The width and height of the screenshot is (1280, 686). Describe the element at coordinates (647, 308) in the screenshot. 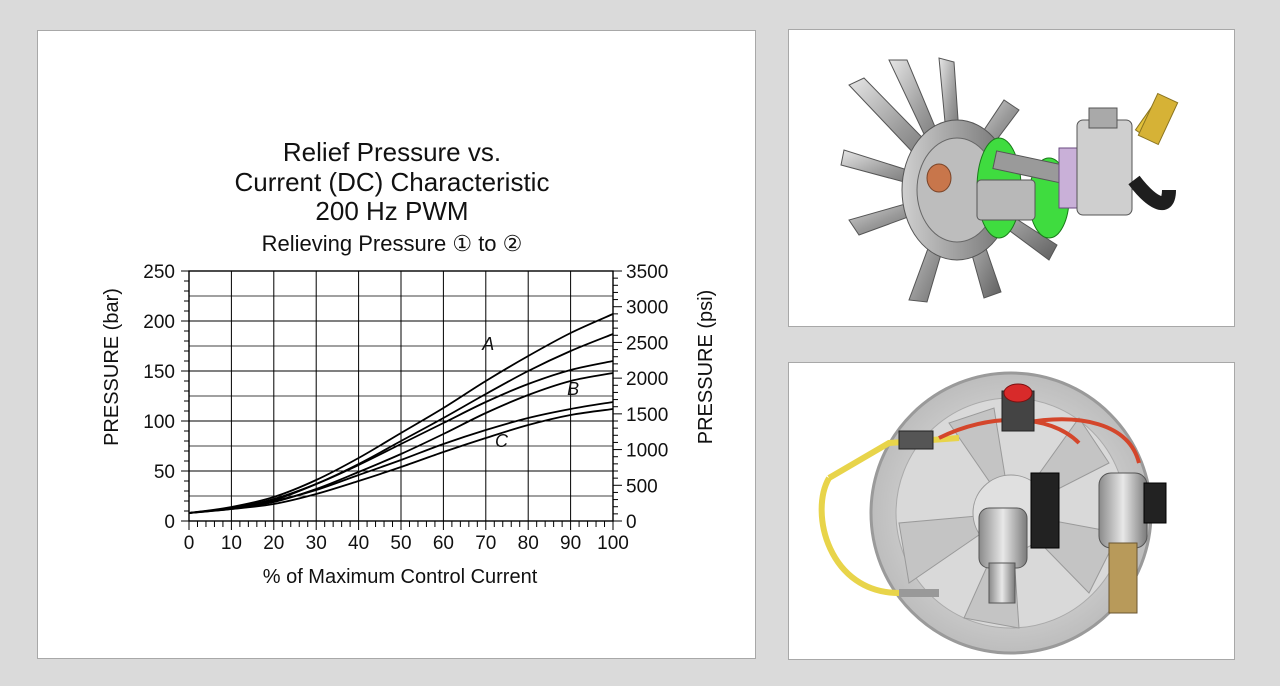

I see `y-right-tick-label: 3000` at that location.